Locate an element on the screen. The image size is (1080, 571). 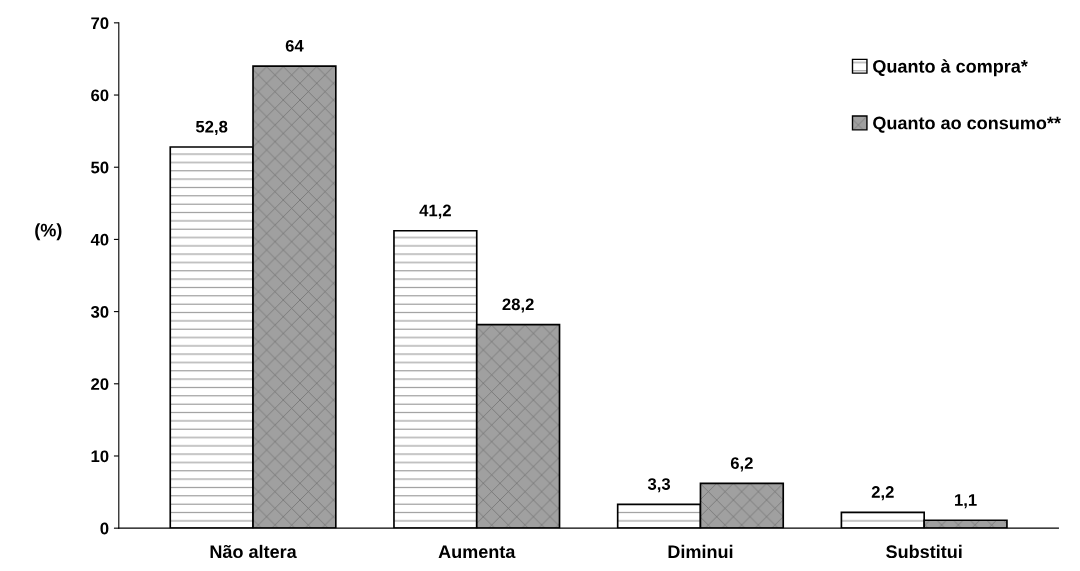
y-tick-label: 0 is located at coordinates (104, 528).